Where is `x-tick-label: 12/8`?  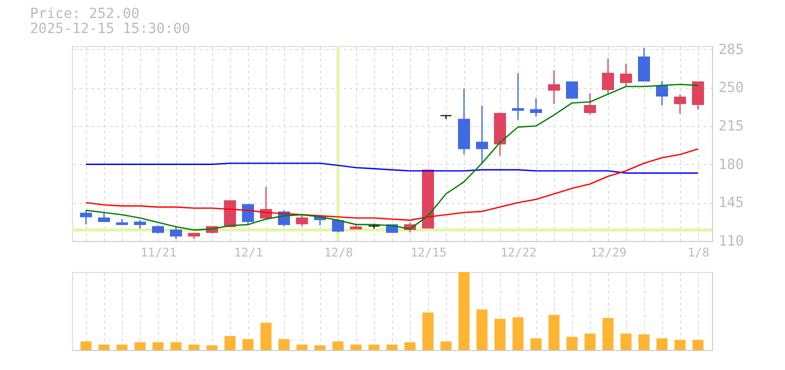
x-tick-label: 12/8 is located at coordinates (338, 253).